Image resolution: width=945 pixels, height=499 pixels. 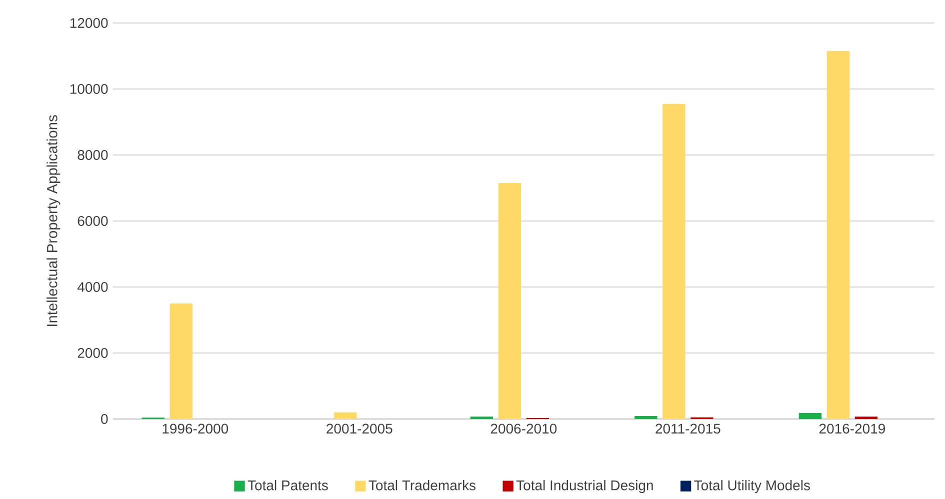 I want to click on y-tick-label: 10000, so click(x=89, y=89).